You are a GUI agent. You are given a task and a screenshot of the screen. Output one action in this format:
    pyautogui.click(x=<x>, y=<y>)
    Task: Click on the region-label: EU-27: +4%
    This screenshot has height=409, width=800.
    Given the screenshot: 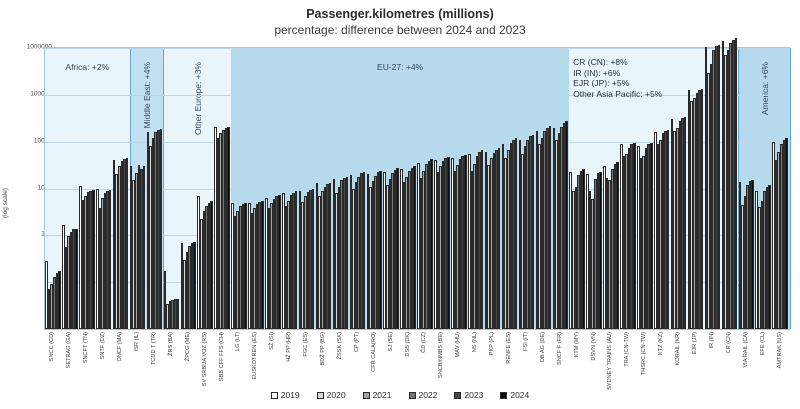 What is the action you would take?
    pyautogui.click(x=400, y=67)
    